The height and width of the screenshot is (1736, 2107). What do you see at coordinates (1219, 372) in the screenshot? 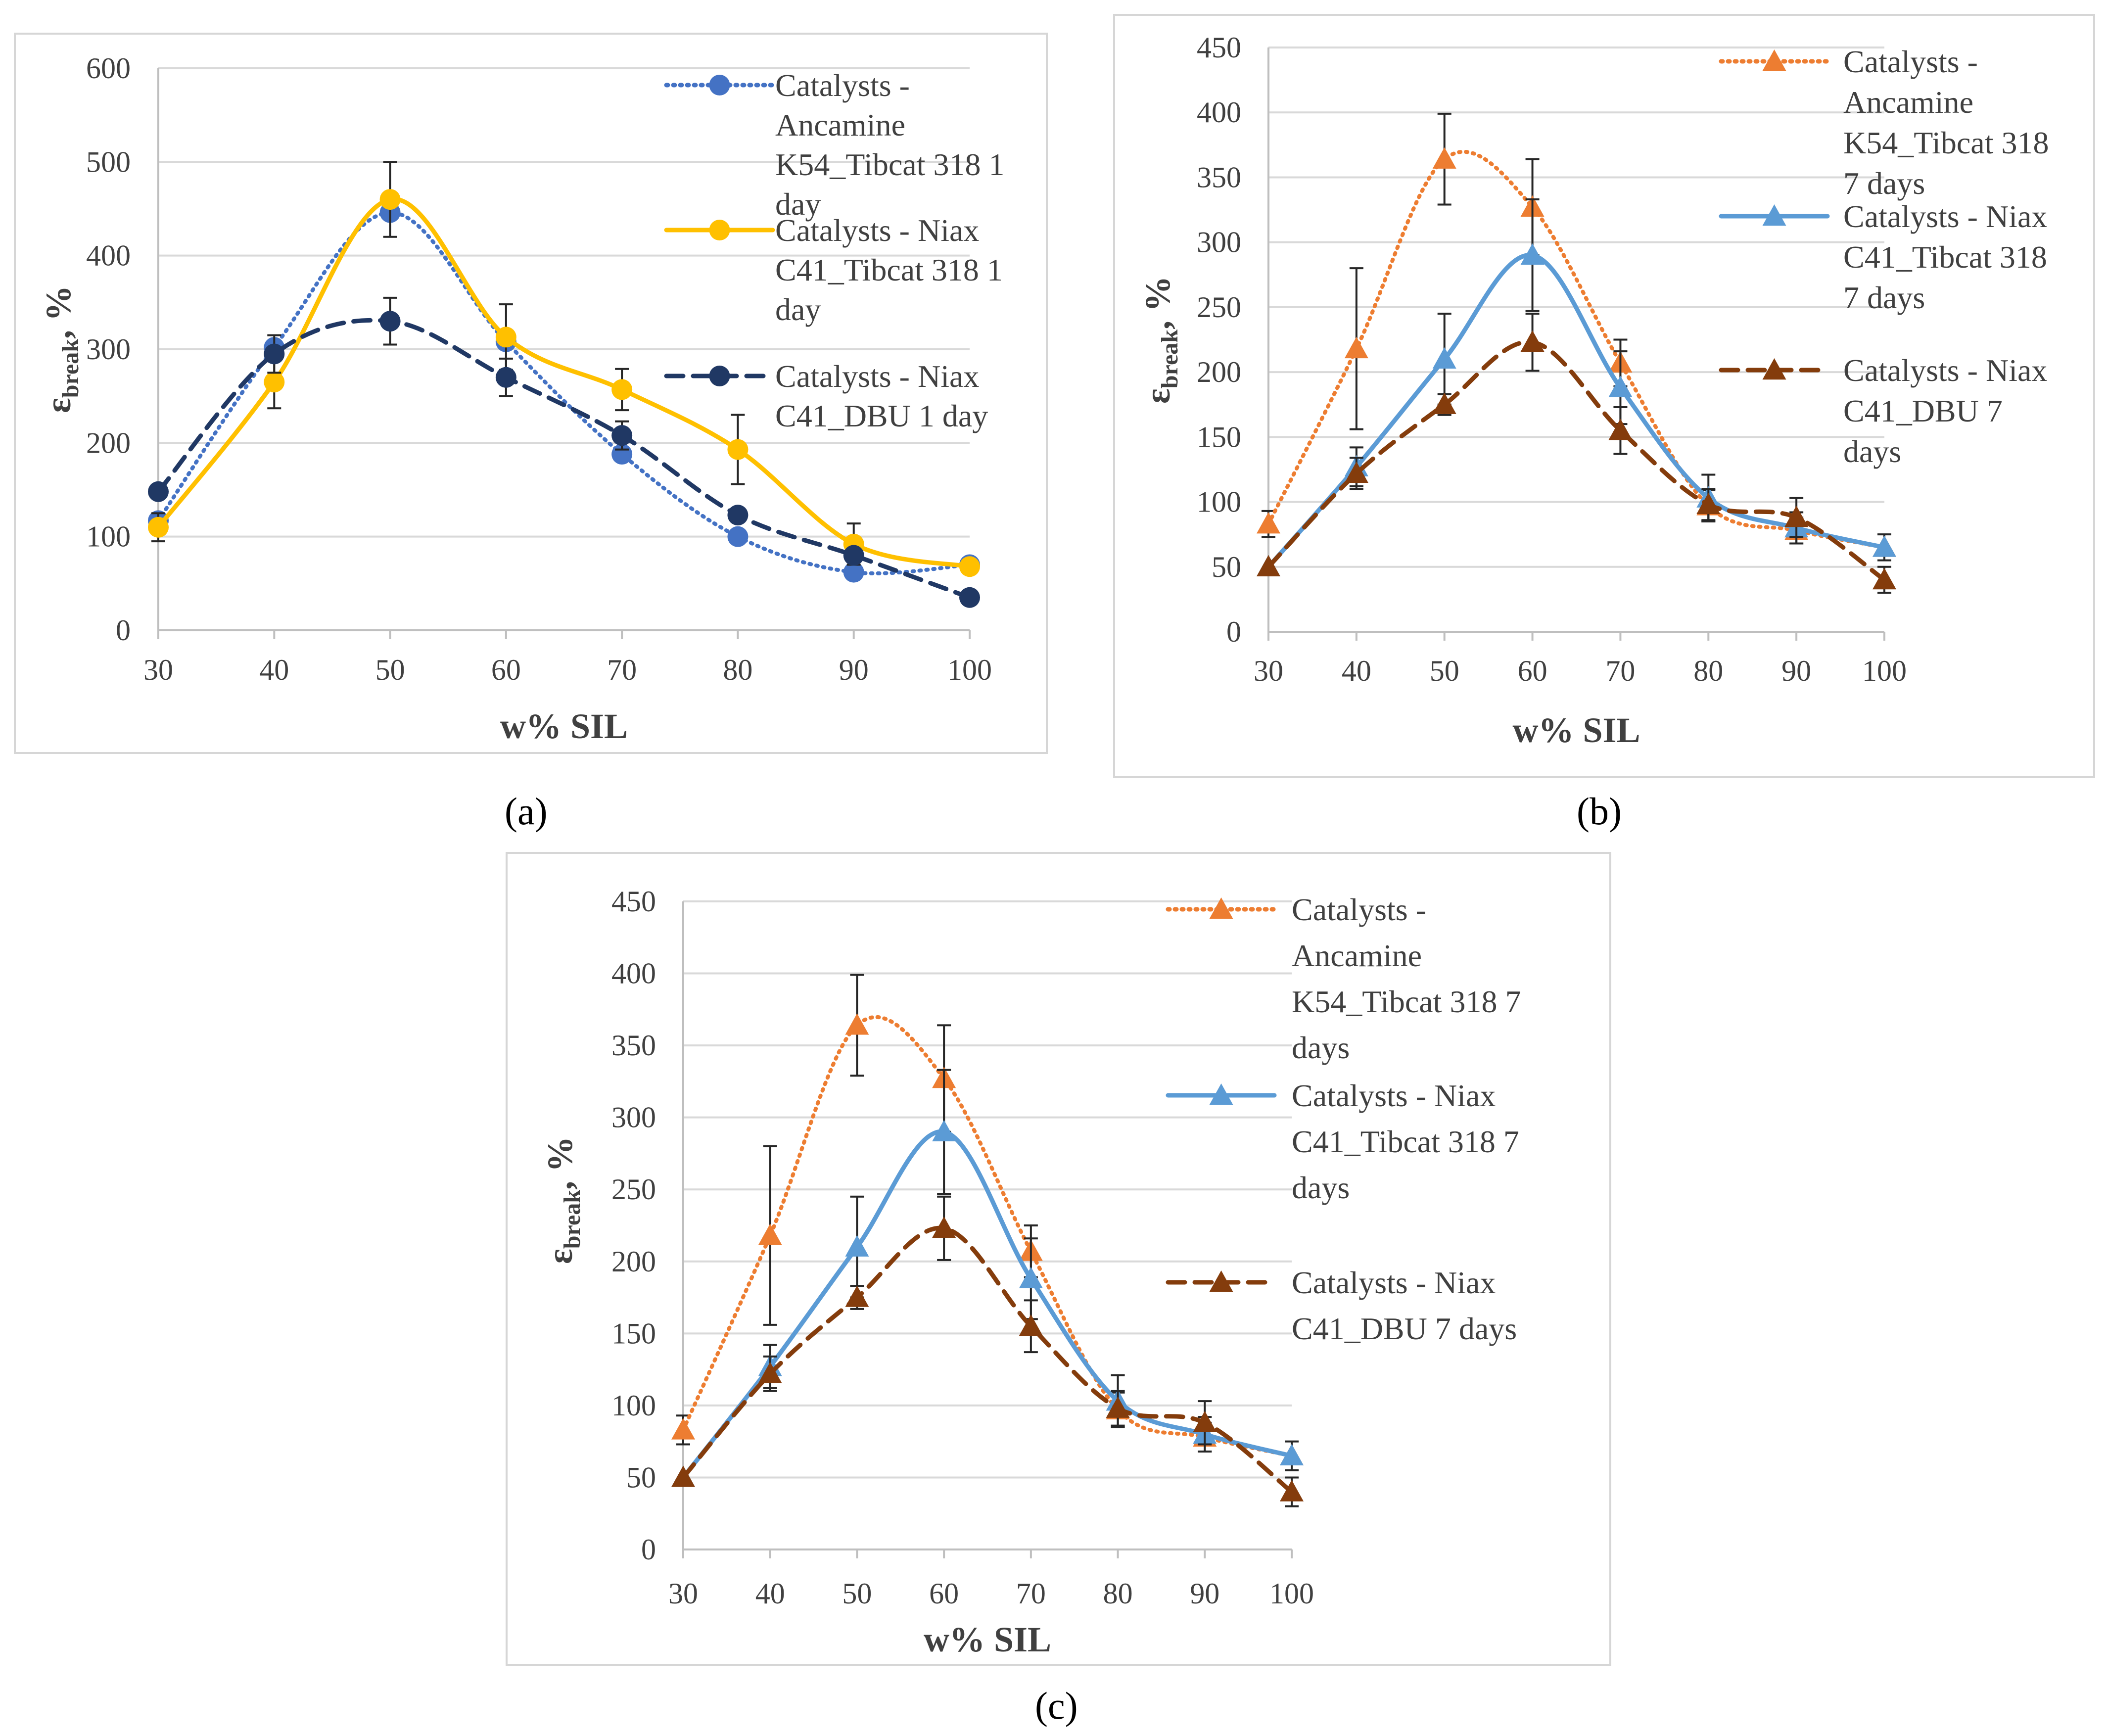
I see `y-tick-label-b-4: 200` at bounding box center [1219, 372].